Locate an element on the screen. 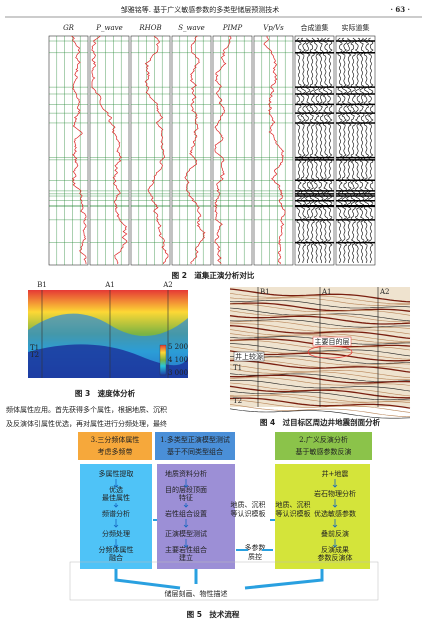 The height and width of the screenshot is (629, 427). caption: 图 2 道集正演分析对比 is located at coordinates (213, 275).